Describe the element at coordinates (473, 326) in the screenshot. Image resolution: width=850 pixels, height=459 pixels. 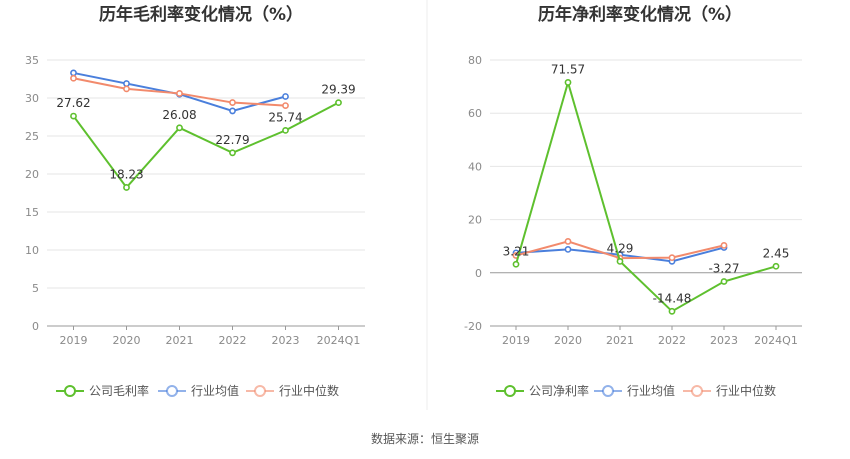
I see `y-tick-label: -20` at that location.